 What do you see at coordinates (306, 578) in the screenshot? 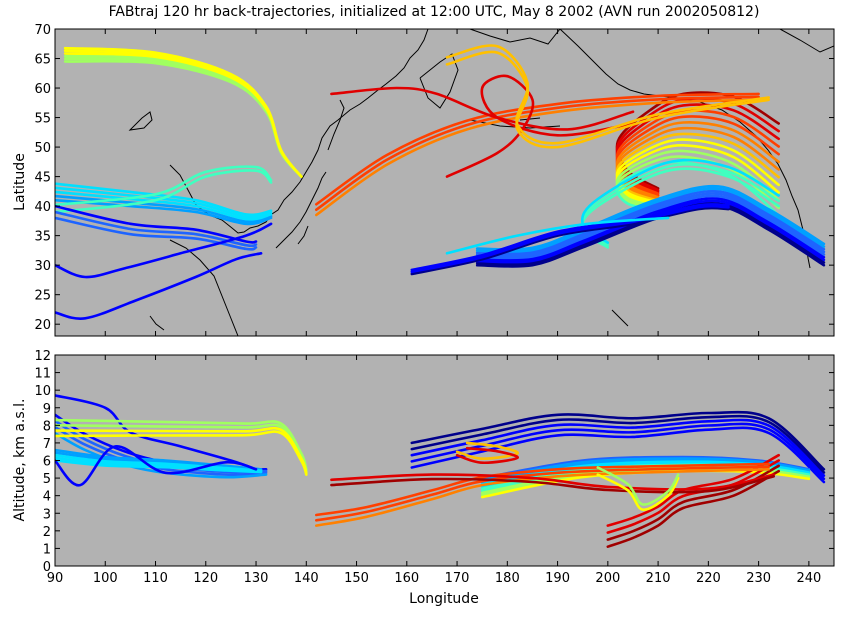
I see `xtick-label: 140` at bounding box center [306, 578].